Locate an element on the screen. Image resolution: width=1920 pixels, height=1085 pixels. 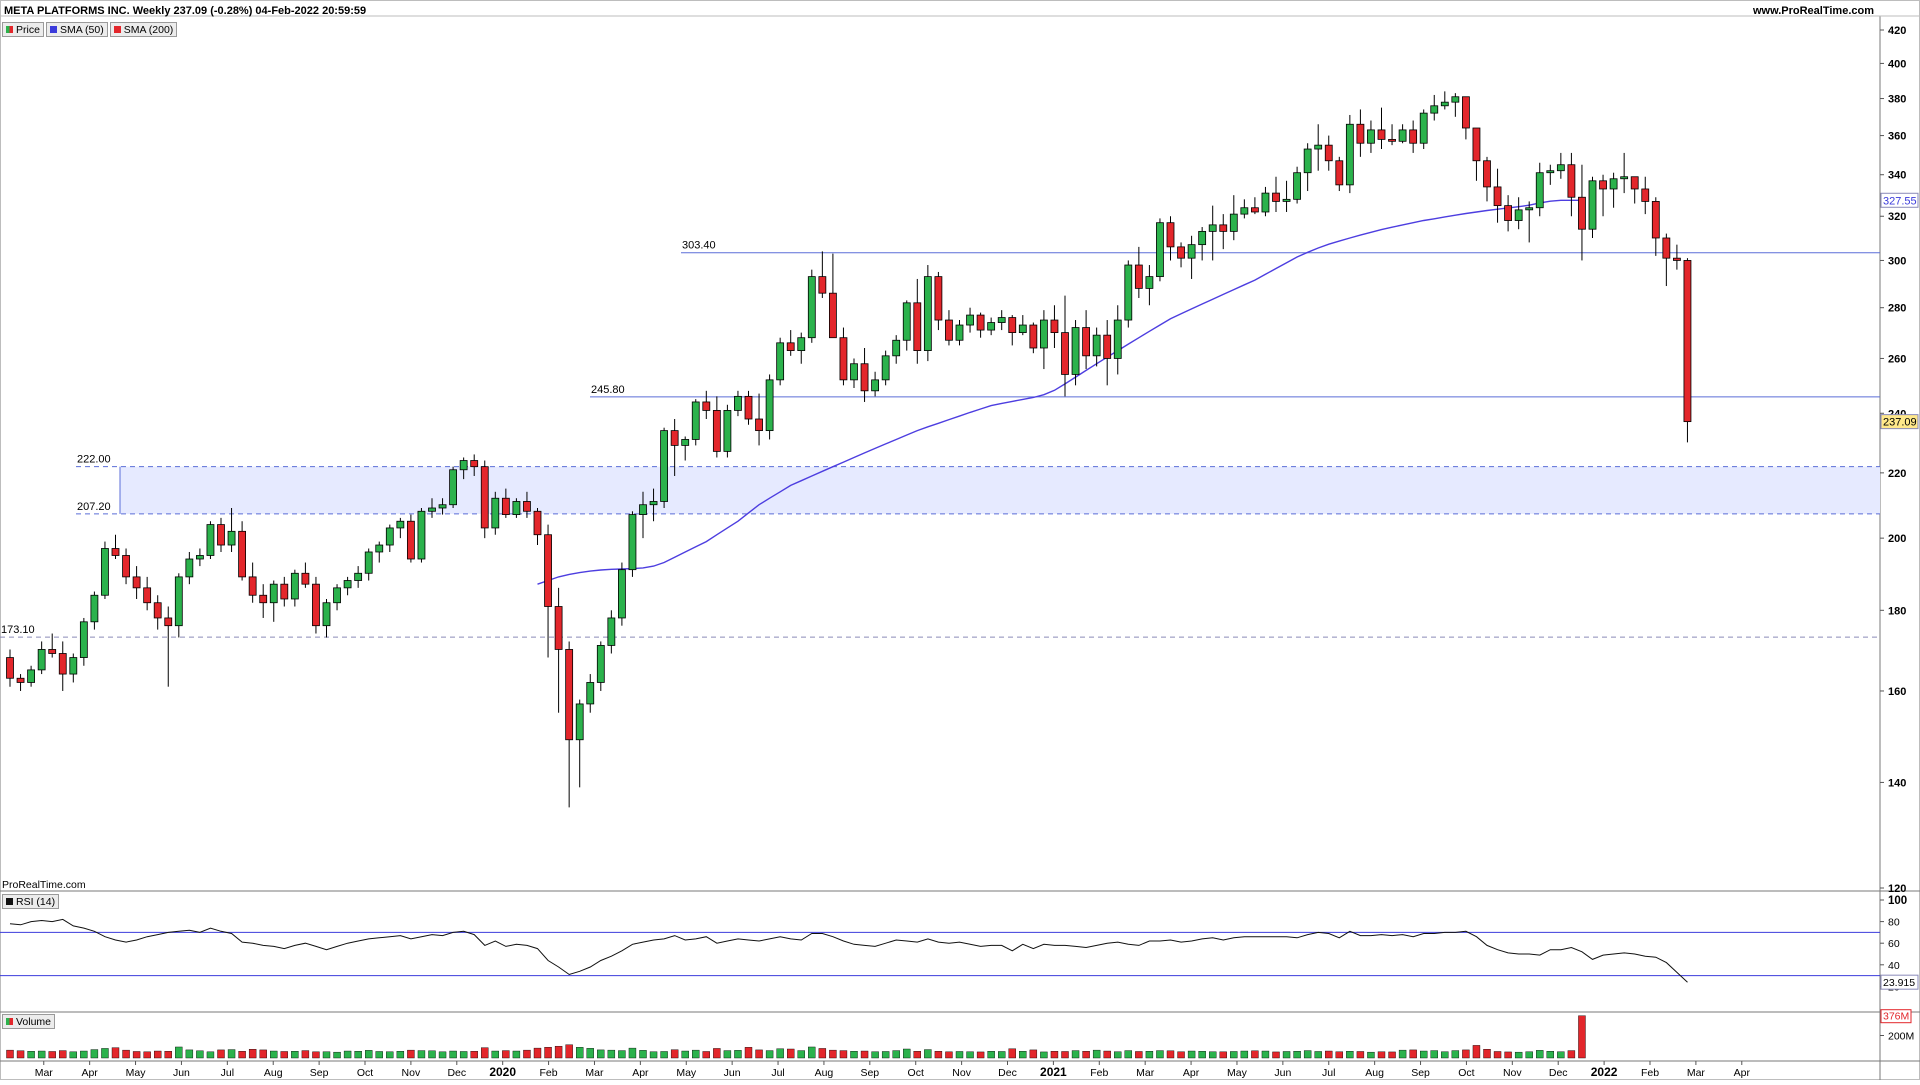
legend-sma50: SMA (50) is located at coordinates (76, 29).